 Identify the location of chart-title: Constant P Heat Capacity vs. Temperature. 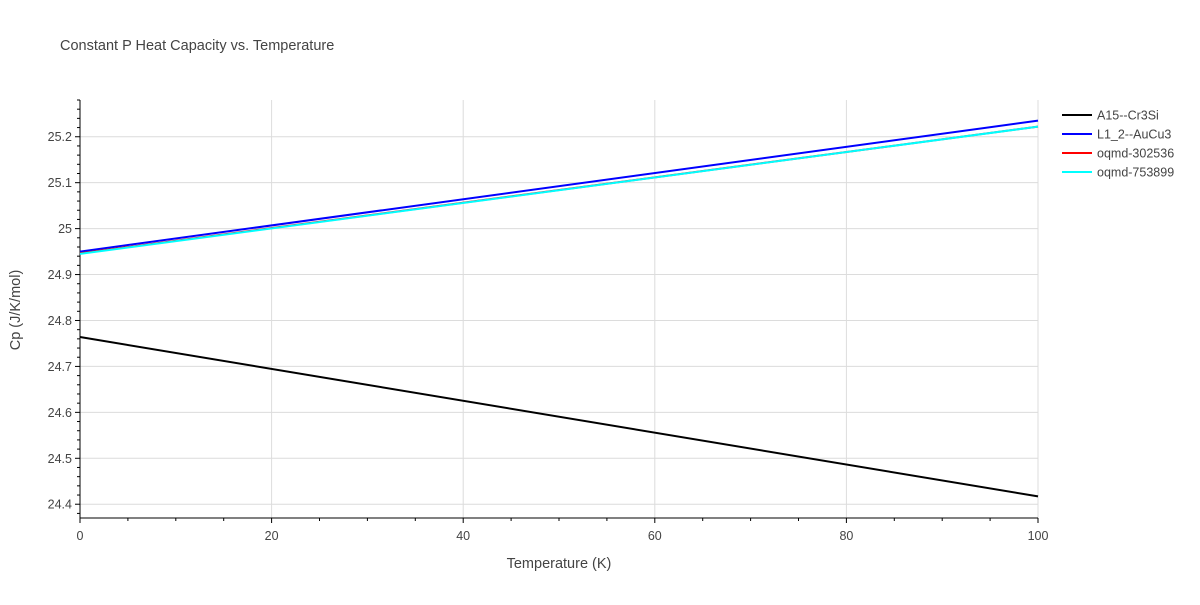
(197, 46).